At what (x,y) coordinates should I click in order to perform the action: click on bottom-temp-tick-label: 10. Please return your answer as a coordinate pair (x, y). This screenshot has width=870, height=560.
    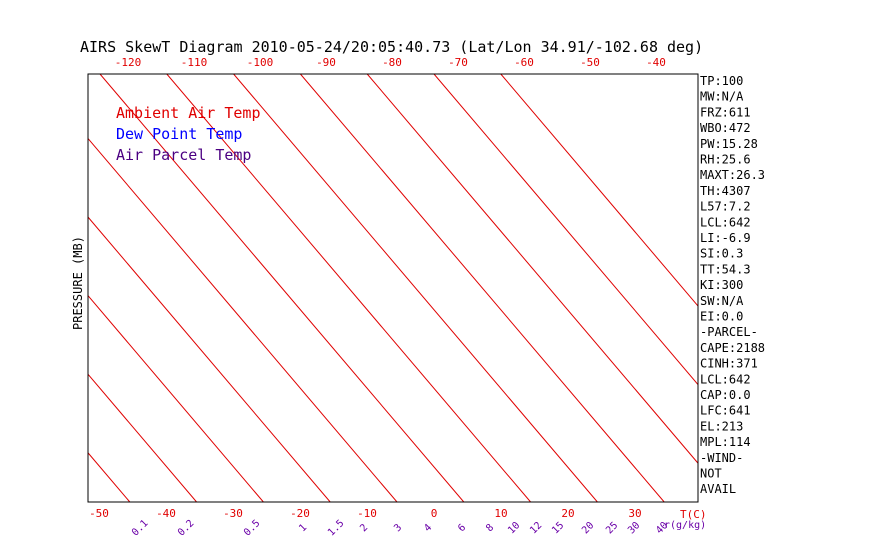
    Looking at the image, I should click on (500, 513).